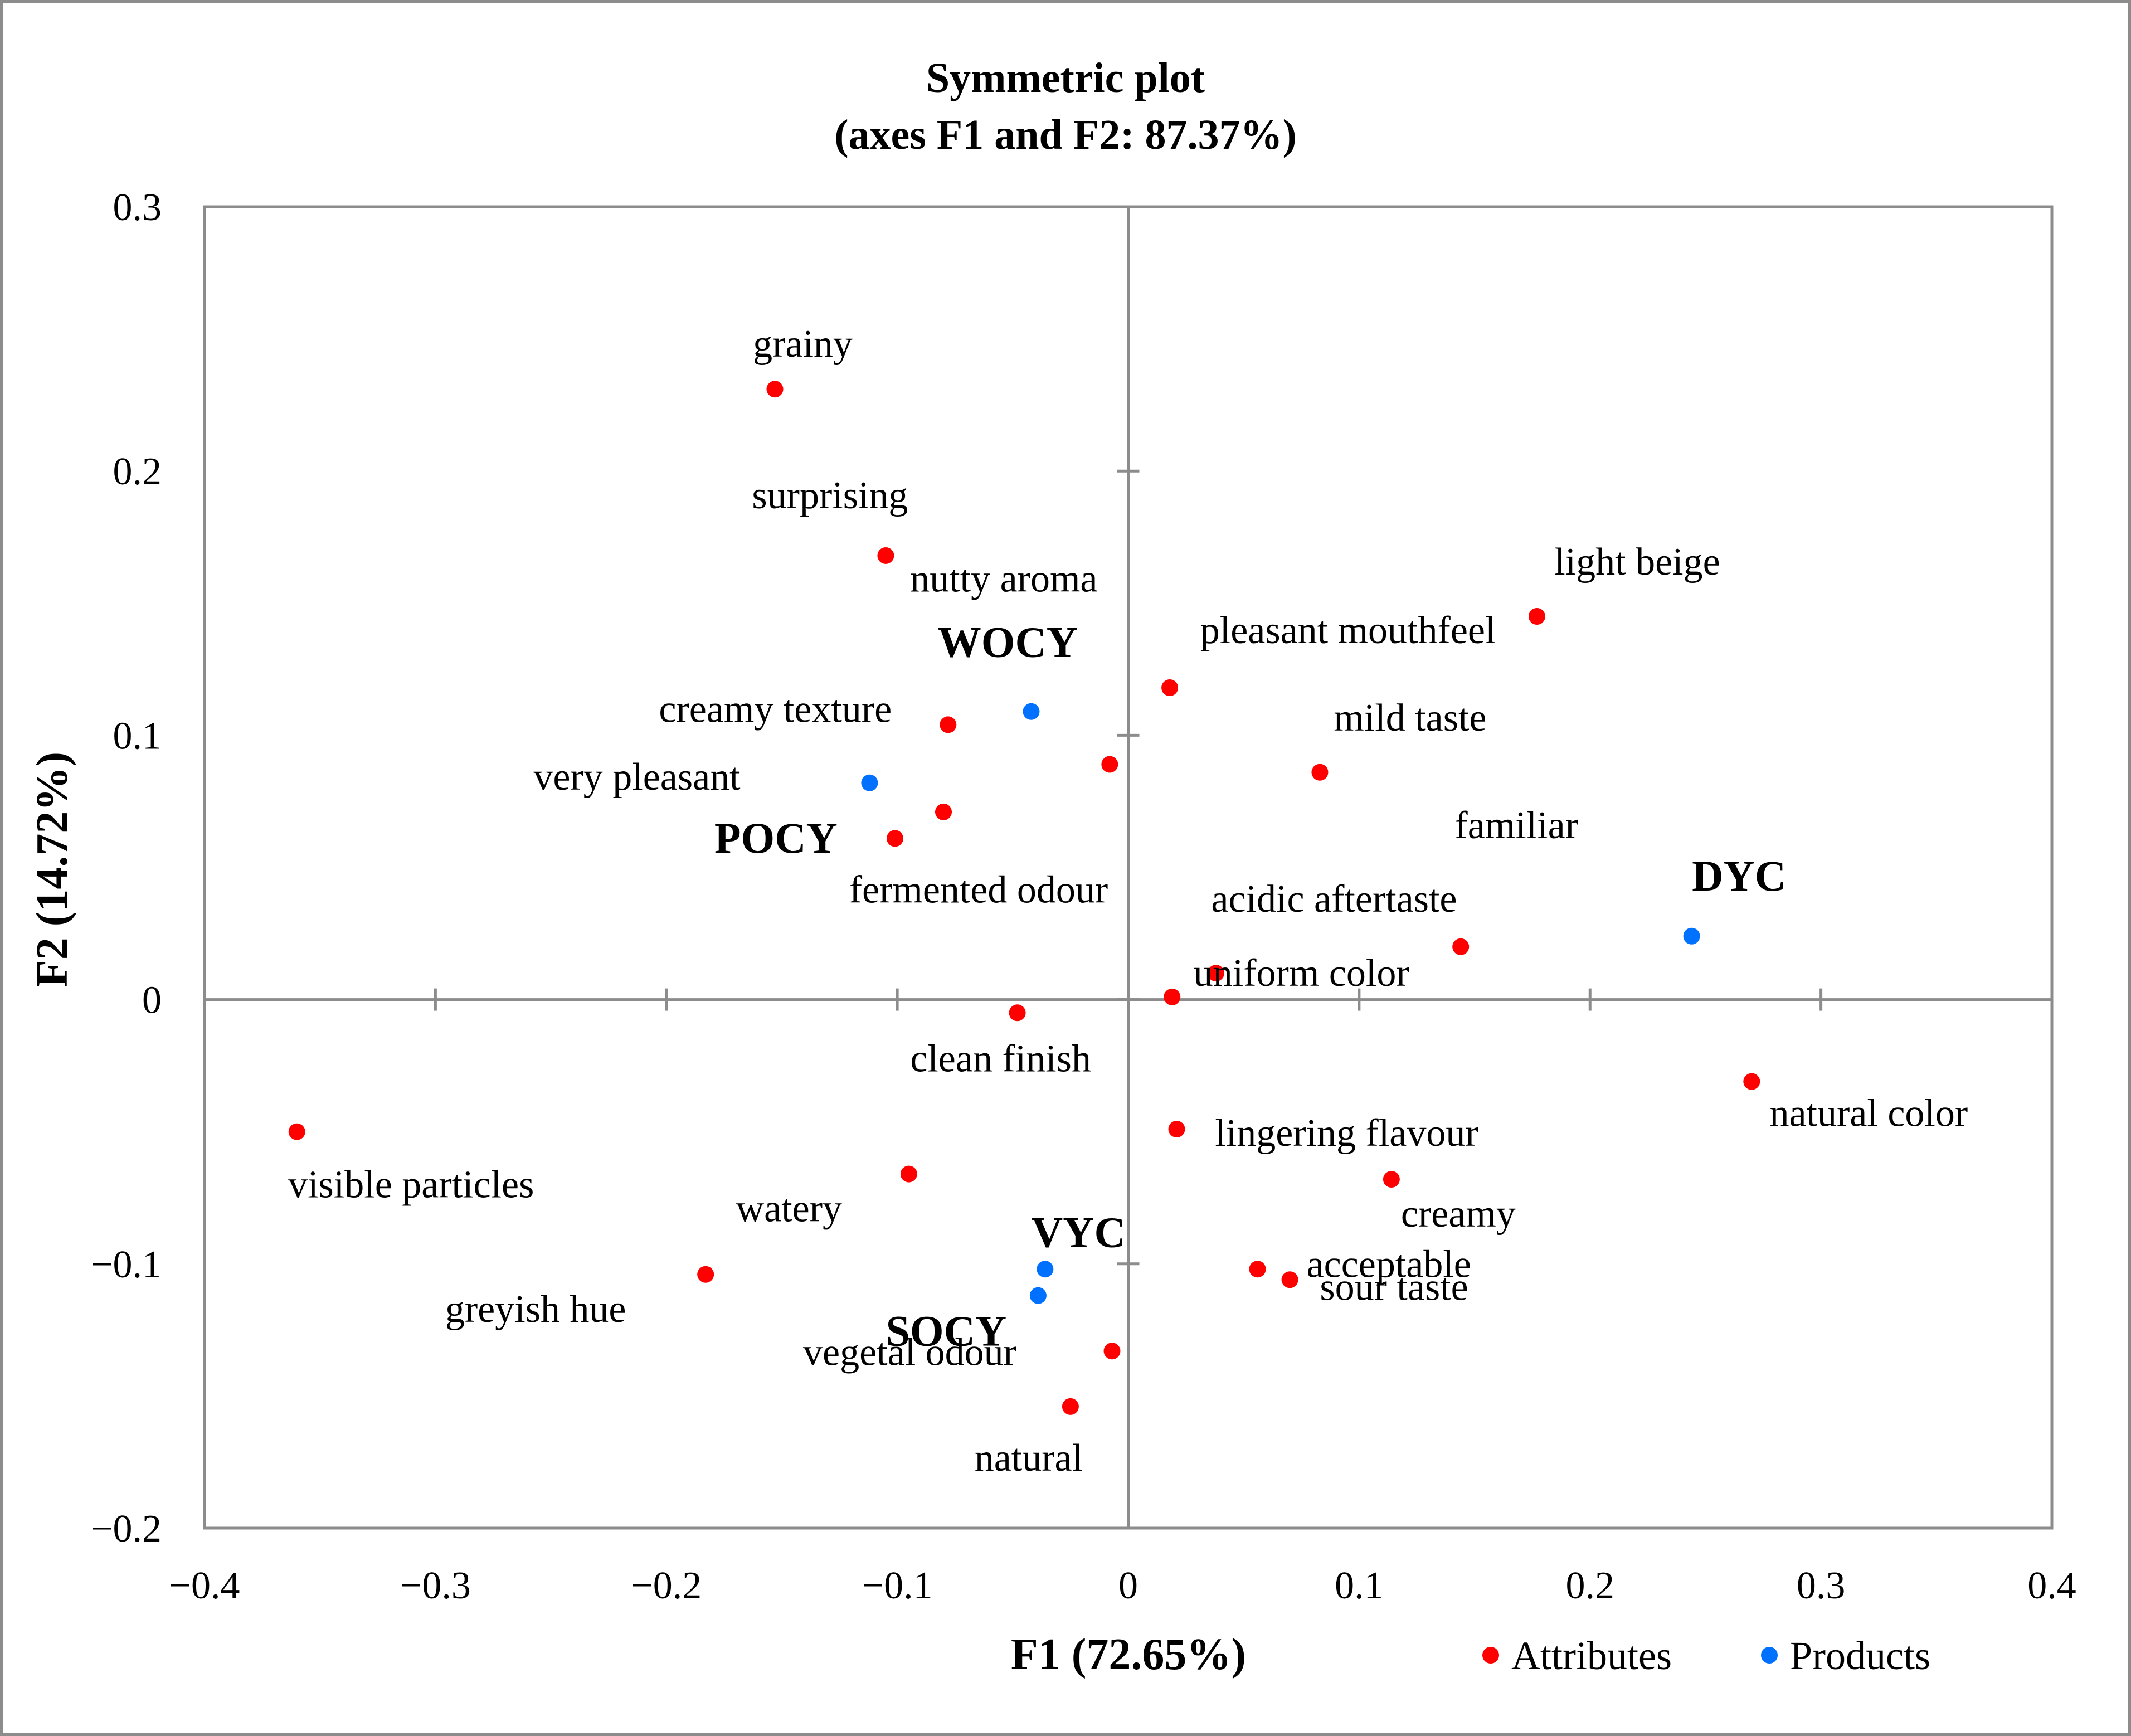 The height and width of the screenshot is (1736, 2131). I want to click on product-label-pocy: POCY, so click(776, 838).